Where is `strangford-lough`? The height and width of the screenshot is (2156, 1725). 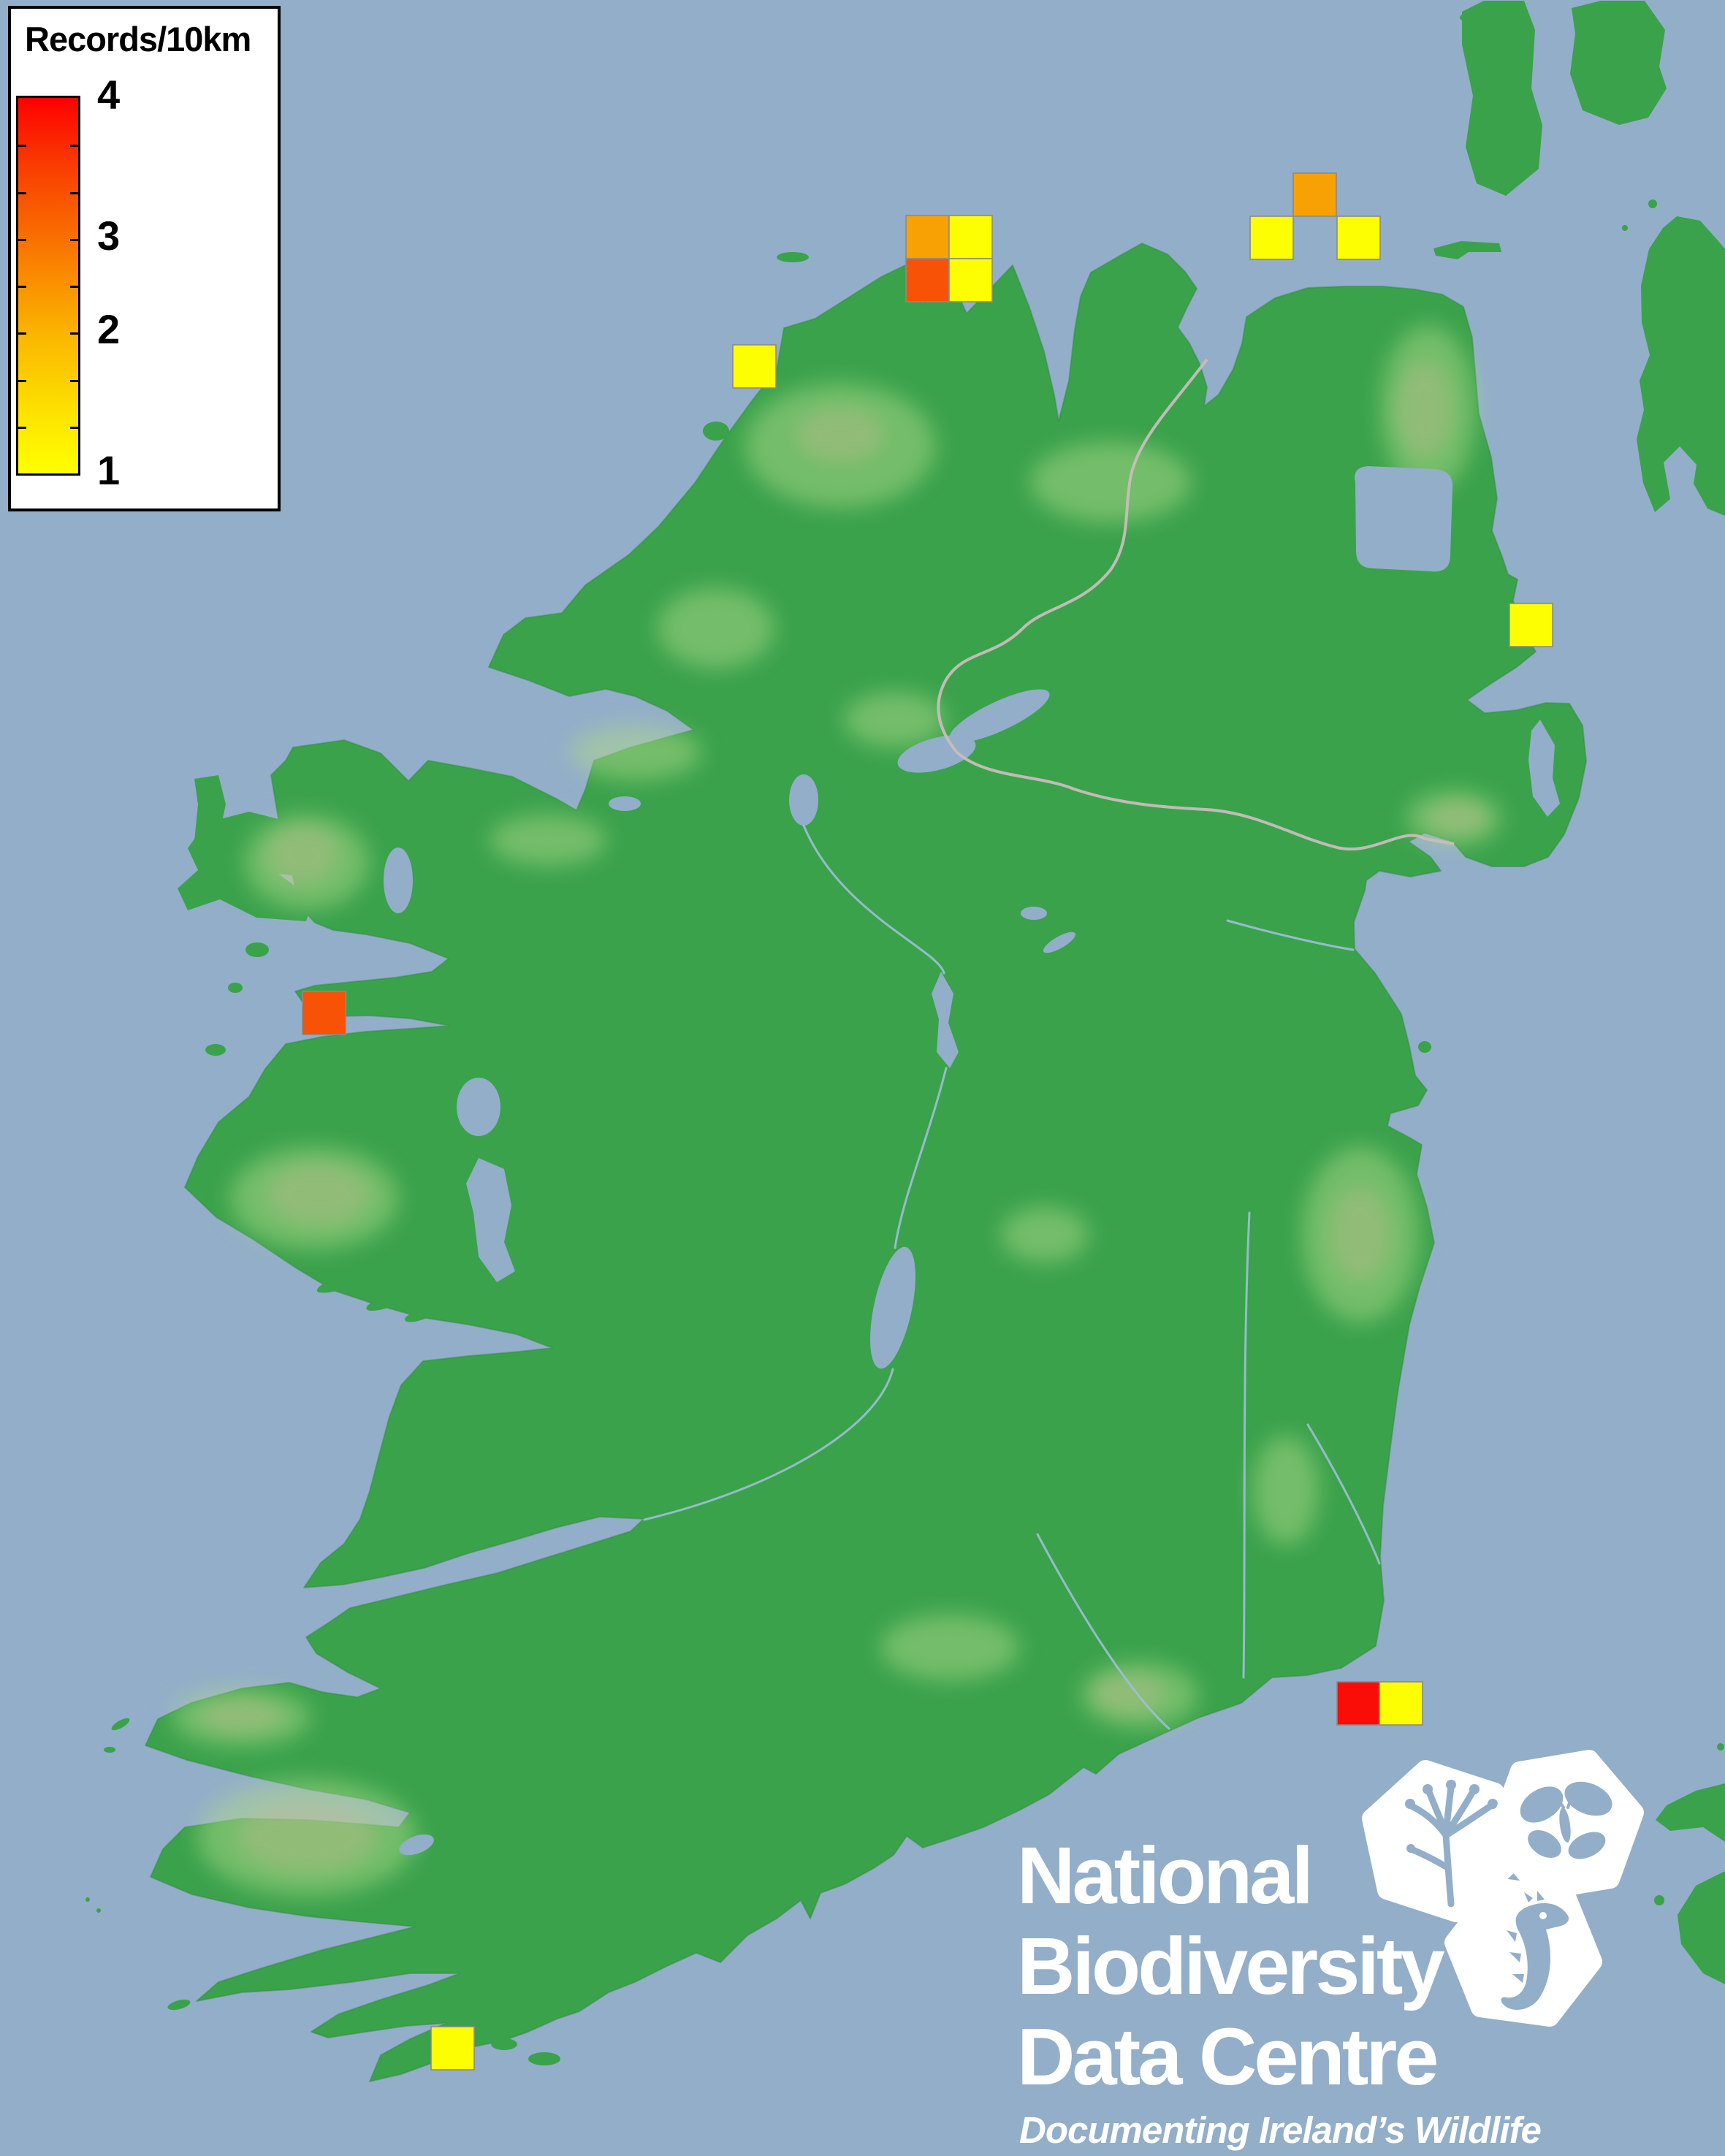
strangford-lough is located at coordinates (1544, 768).